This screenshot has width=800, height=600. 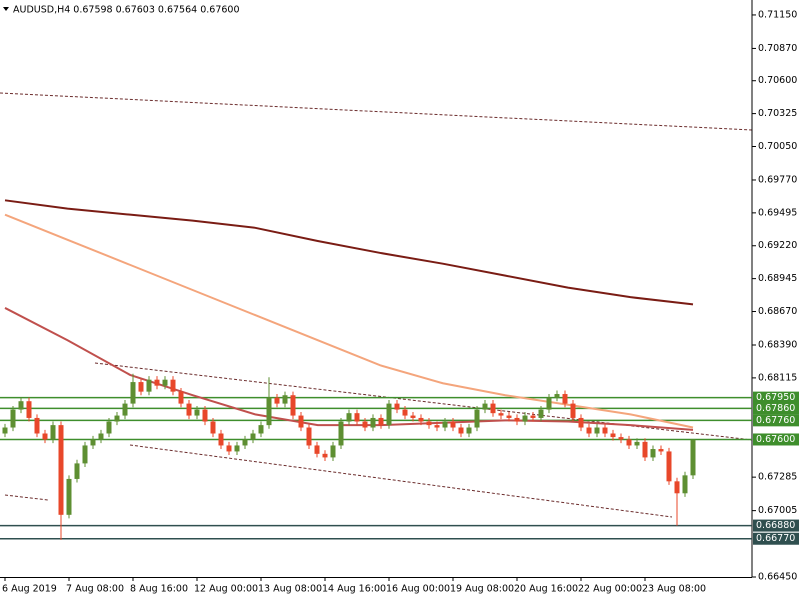 What do you see at coordinates (777, 212) in the screenshot?
I see `y-tick-label: 0.69495` at bounding box center [777, 212].